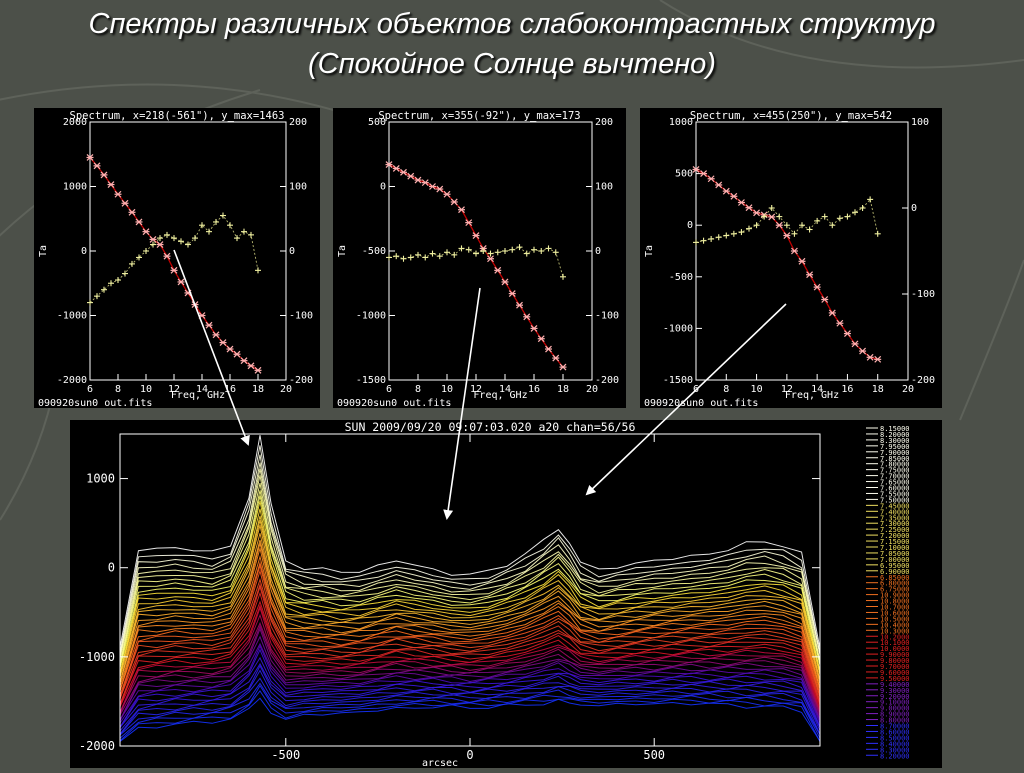  I want to click on y-tick-label: -500, so click(374, 251).